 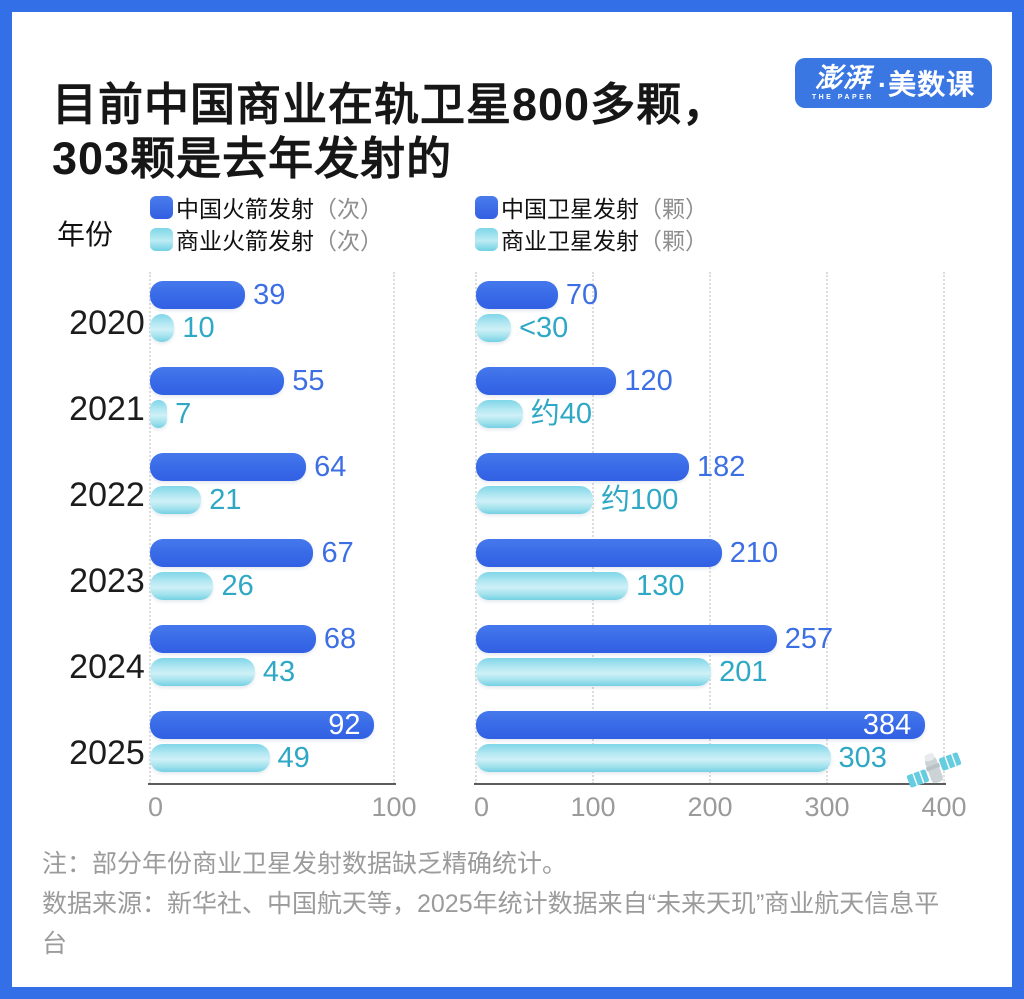 What do you see at coordinates (245, 241) in the screenshot?
I see `legend-label: 商业火箭发射` at bounding box center [245, 241].